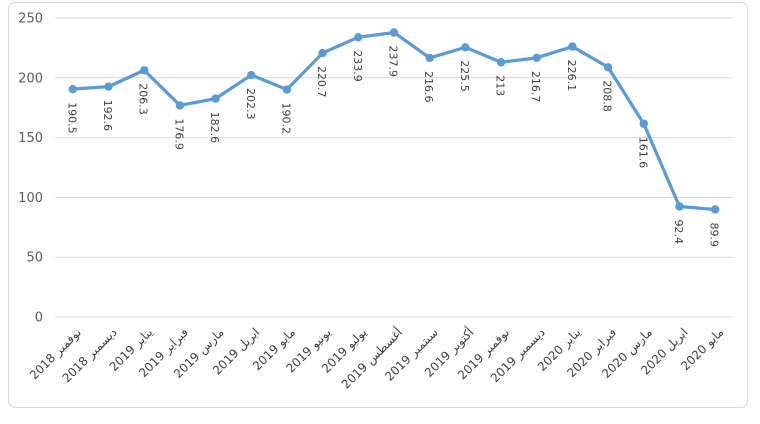 Image resolution: width=760 pixels, height=424 pixels. Describe the element at coordinates (535, 87) in the screenshot. I see `data-label: 216.7` at that location.